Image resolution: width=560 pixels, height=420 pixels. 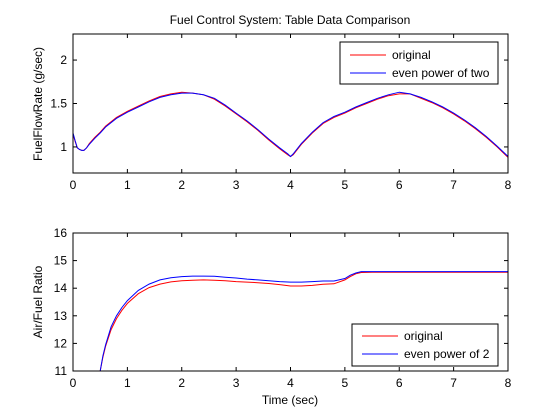 What do you see at coordinates (63, 60) in the screenshot?
I see `top-y-tick-label: 2` at bounding box center [63, 60].